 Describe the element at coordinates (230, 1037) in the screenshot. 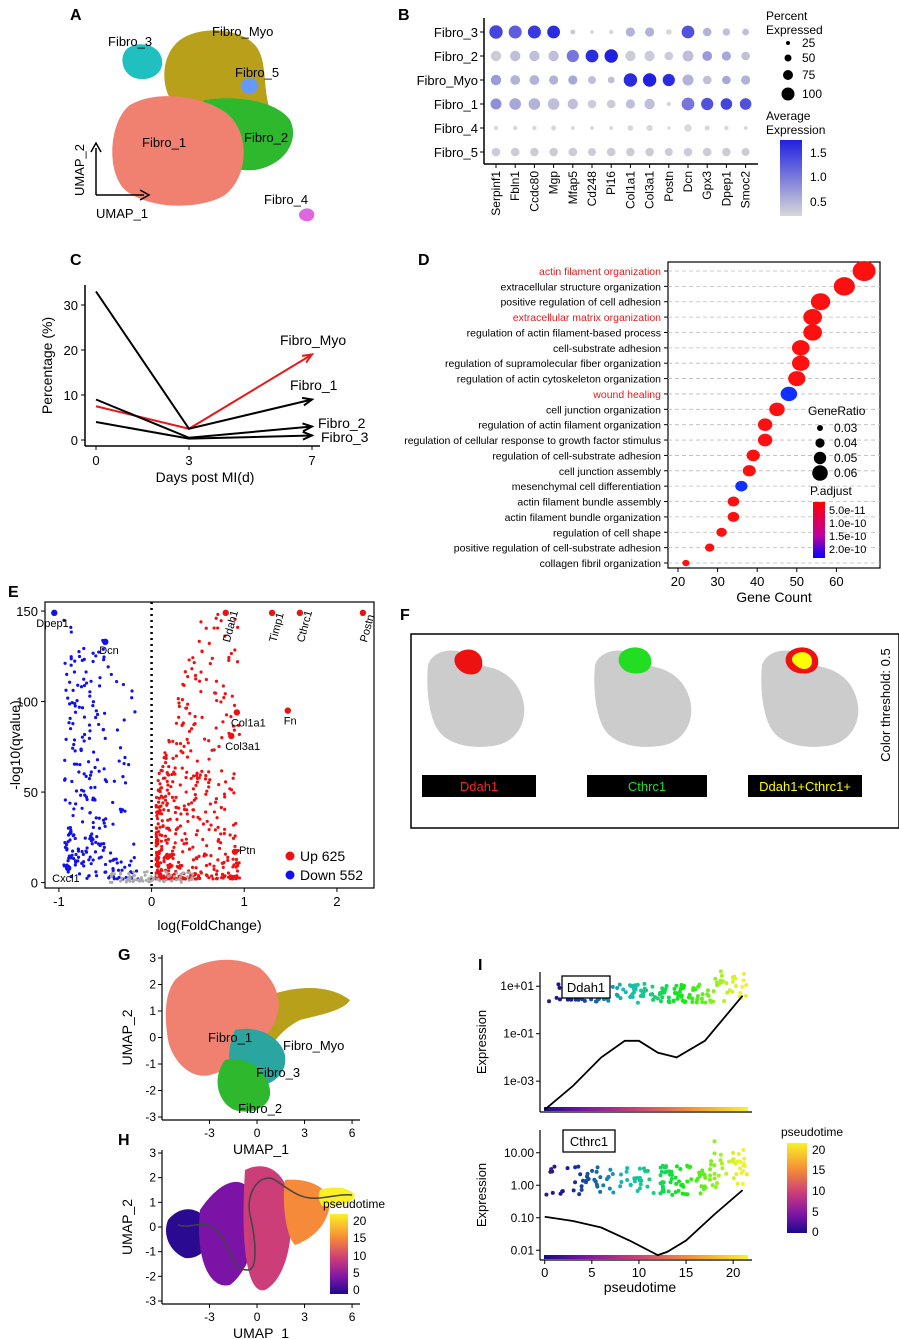

I see `g-label-fibro1: Fibro_1` at that location.